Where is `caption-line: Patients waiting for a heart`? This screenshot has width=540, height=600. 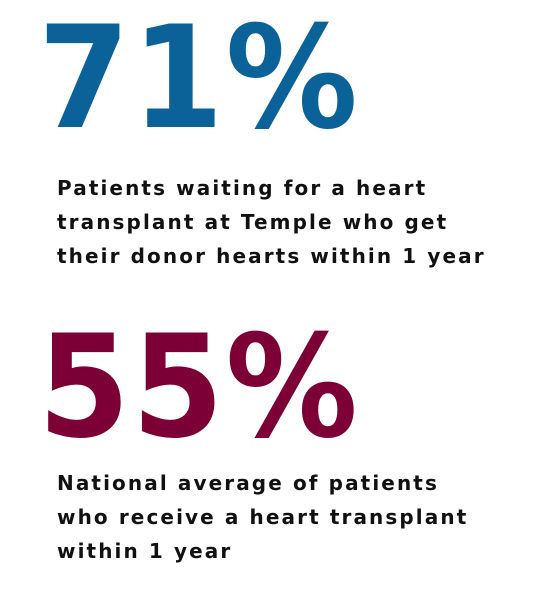
caption-line: Patients waiting for a heart is located at coordinates (242, 188).